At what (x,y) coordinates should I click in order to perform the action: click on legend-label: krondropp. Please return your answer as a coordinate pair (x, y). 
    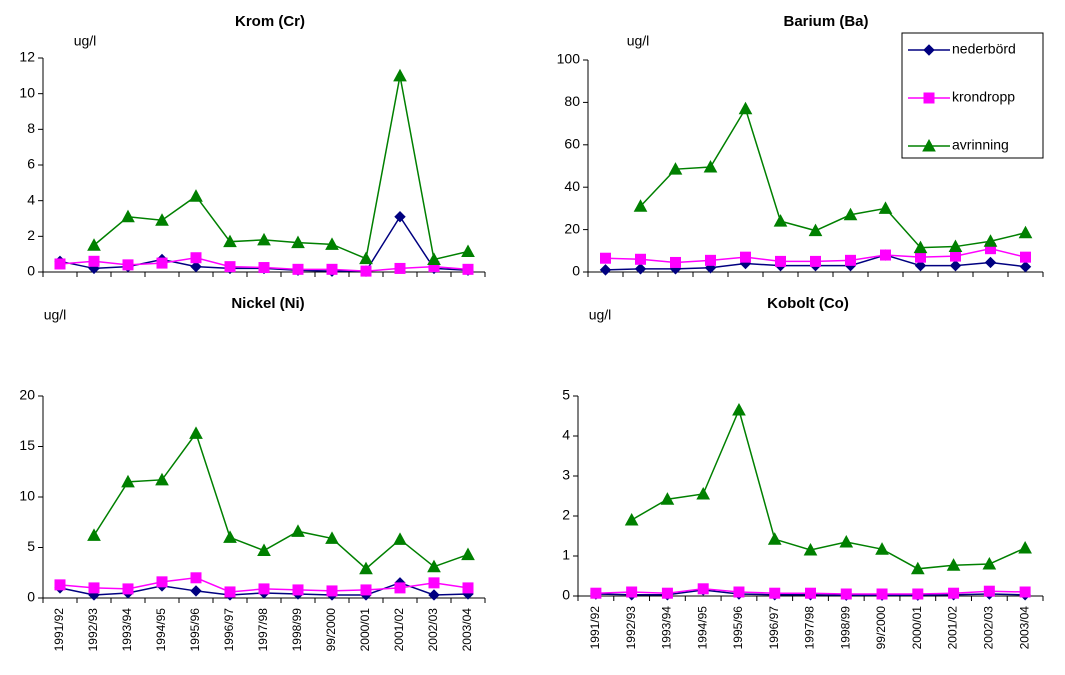
    Looking at the image, I should click on (983, 97).